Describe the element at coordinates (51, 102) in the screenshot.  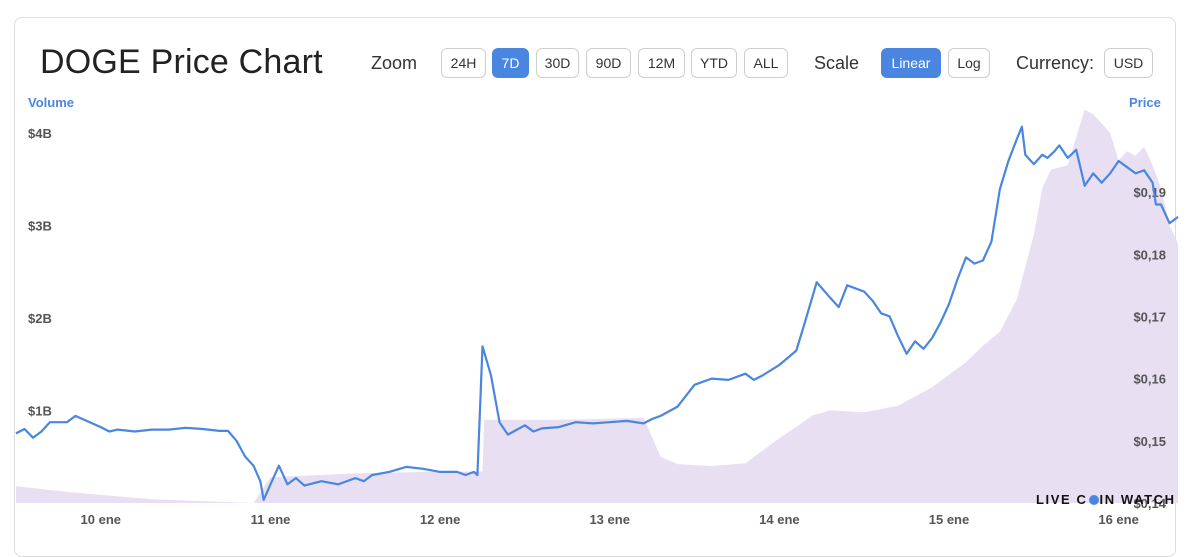
I see `volume-axis-title: Volume` at that location.